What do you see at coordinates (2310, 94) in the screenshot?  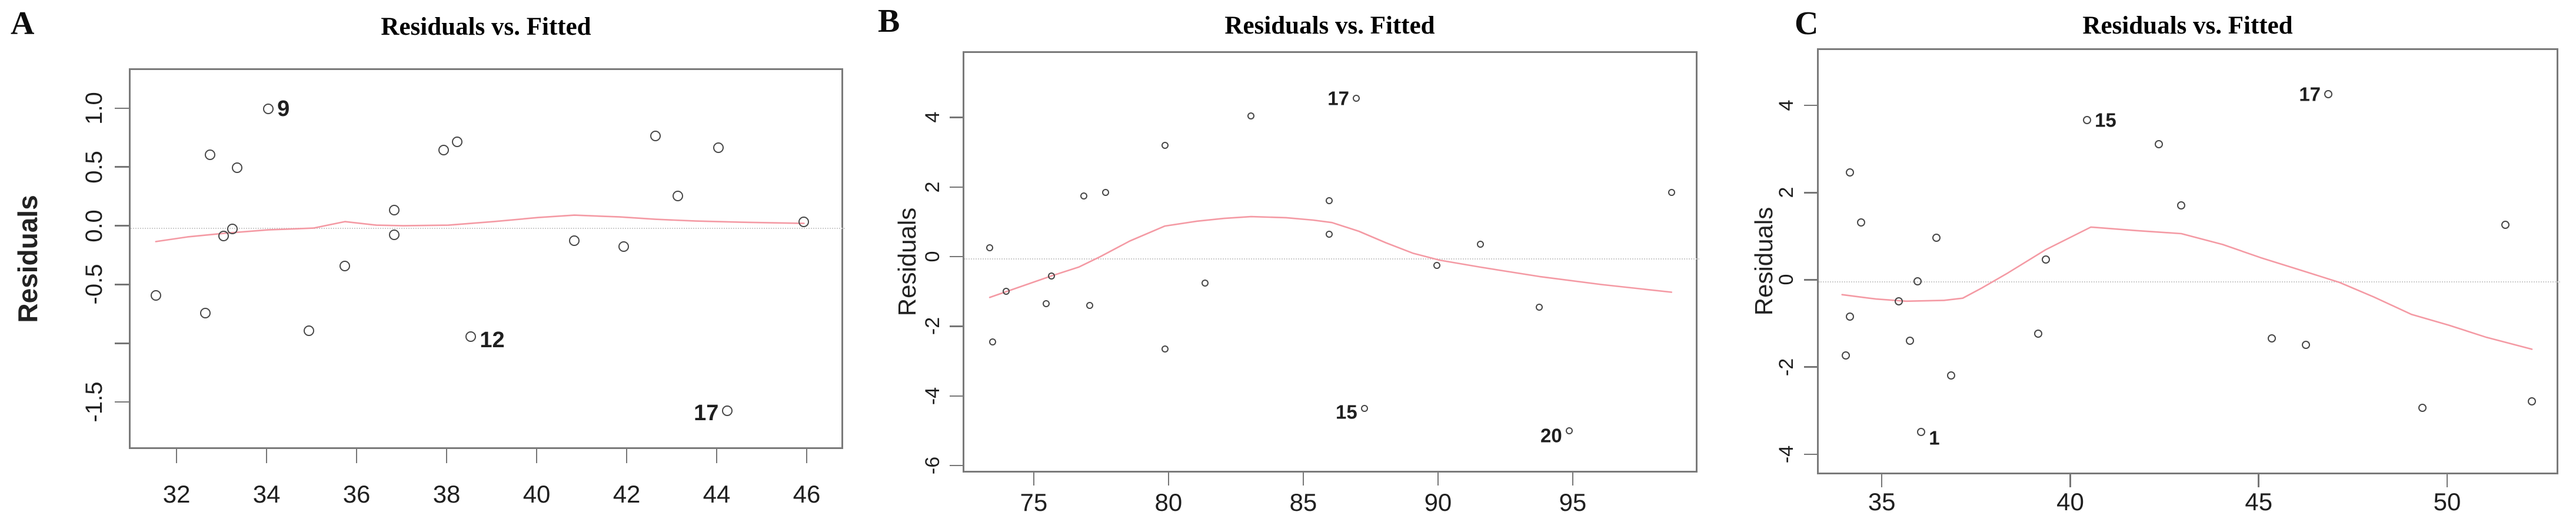 I see `point-label: 17` at bounding box center [2310, 94].